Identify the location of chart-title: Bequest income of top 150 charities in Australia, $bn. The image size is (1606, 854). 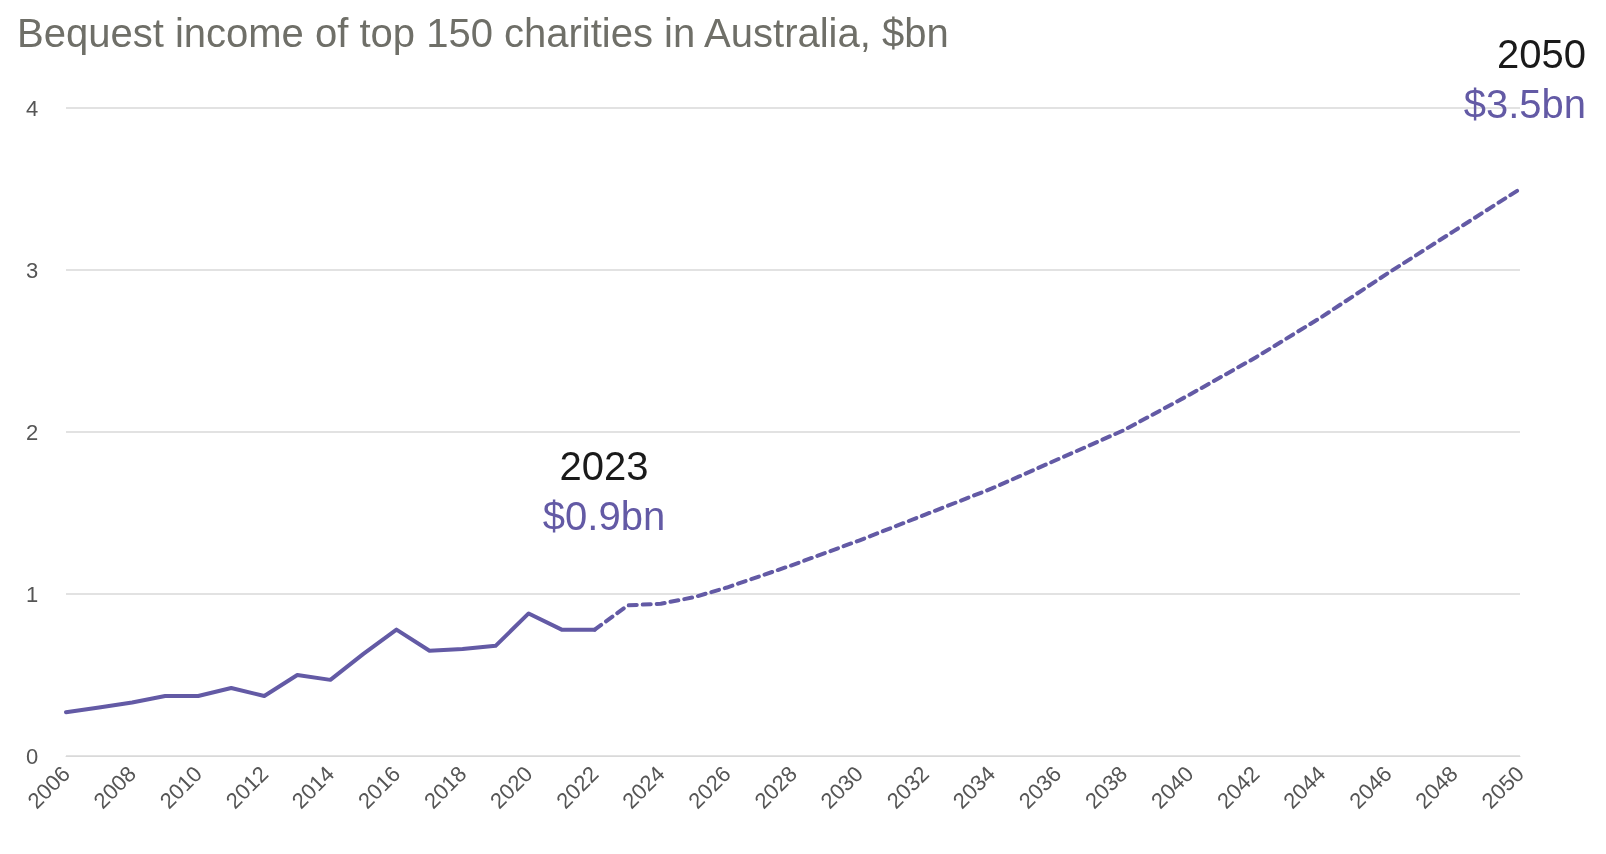
(483, 33).